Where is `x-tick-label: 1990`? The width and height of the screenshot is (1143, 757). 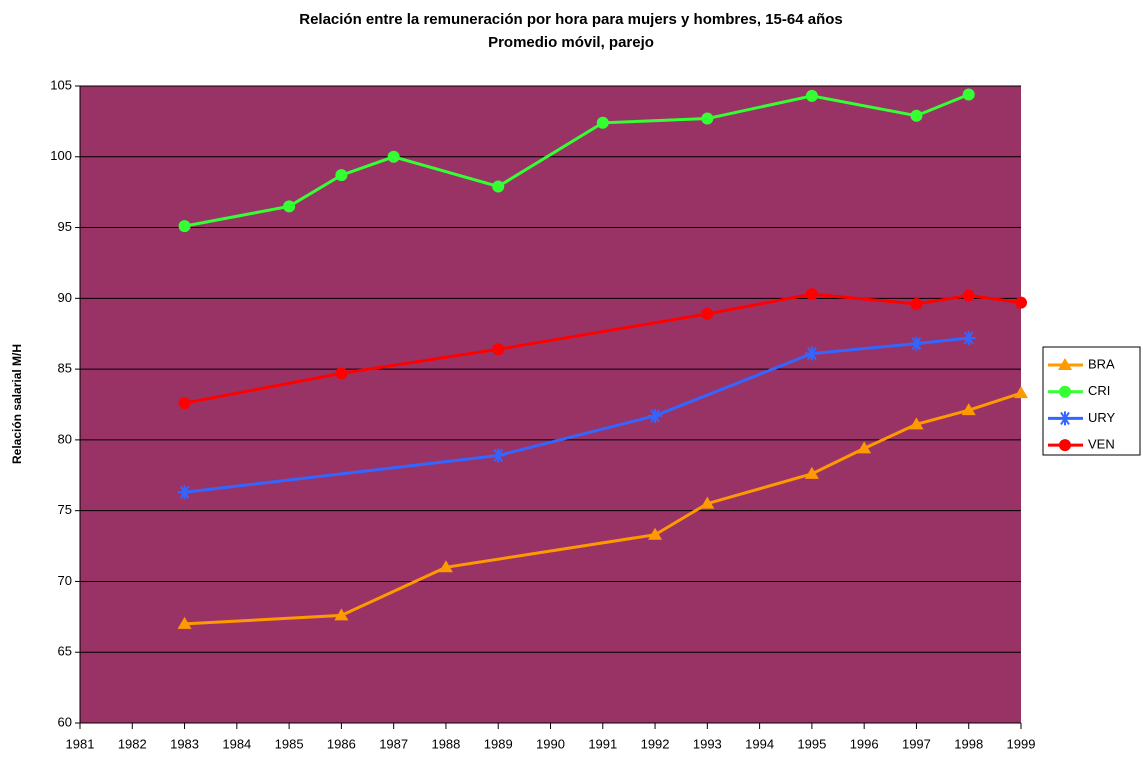 x-tick-label: 1990 is located at coordinates (550, 743).